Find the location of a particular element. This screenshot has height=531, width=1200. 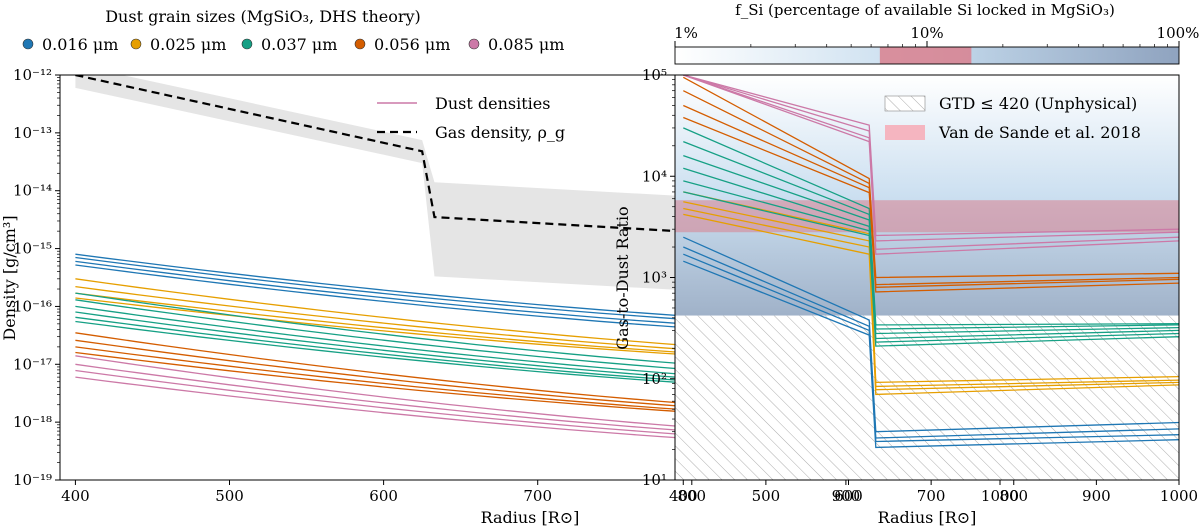

left-x-tick-label-0: 400 is located at coordinates (75, 496).